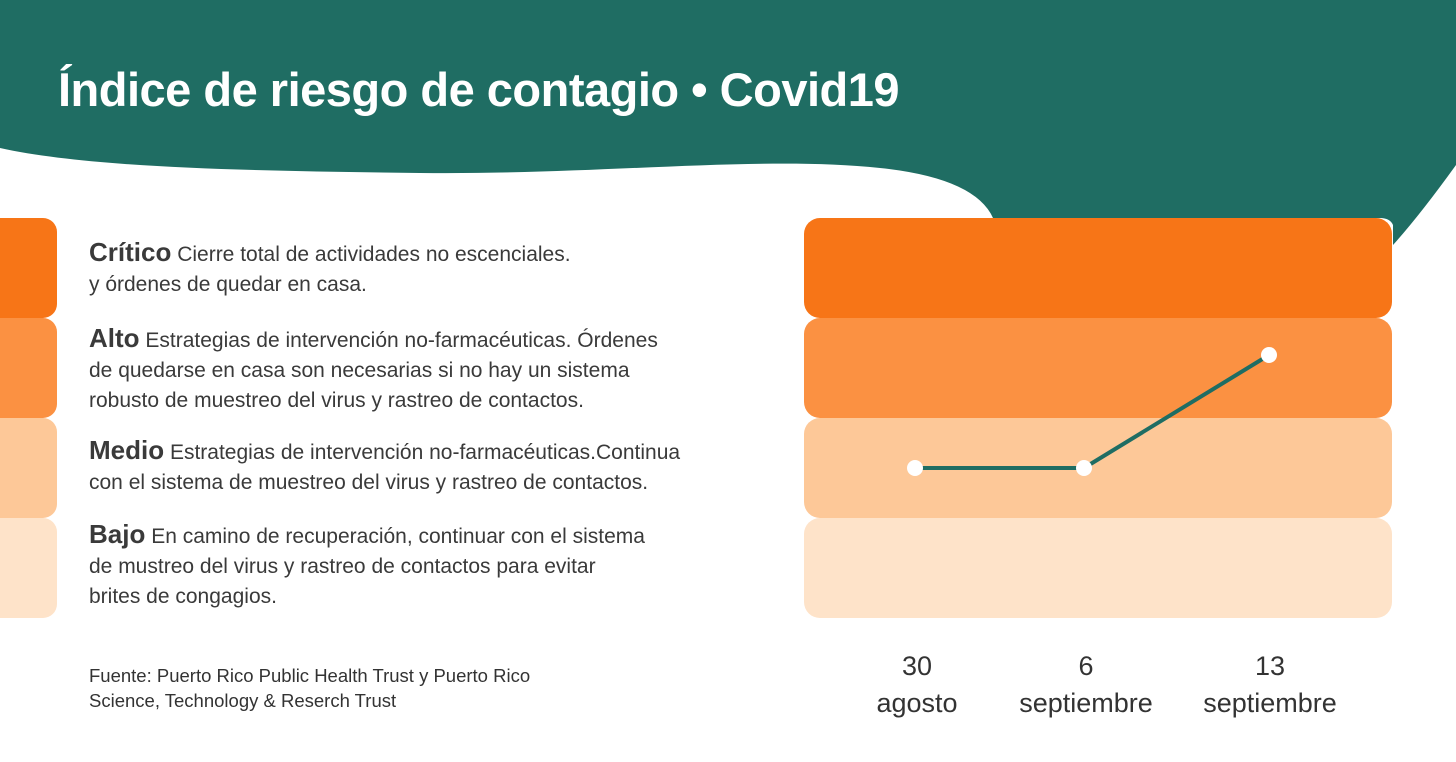  Describe the element at coordinates (1098, 368) in the screenshot. I see `band-alto` at that location.